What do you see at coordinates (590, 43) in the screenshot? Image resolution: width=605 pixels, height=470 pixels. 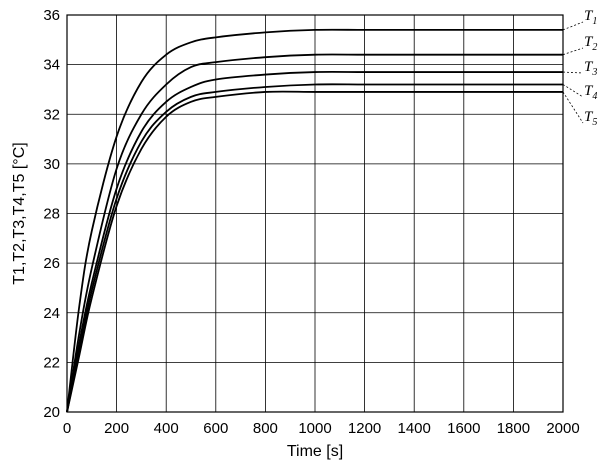 I see `series-label-t2: T2` at bounding box center [590, 43].